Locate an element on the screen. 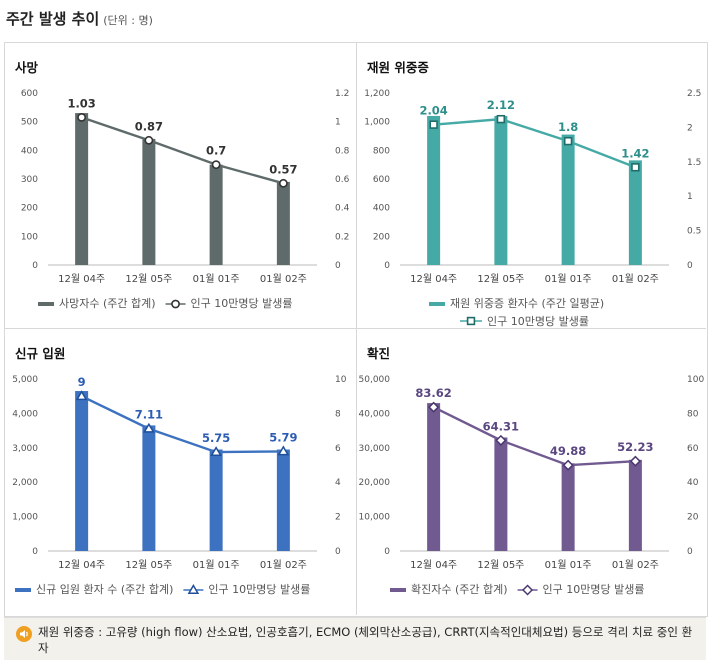  legend-bar-label: 확진자수 (주간 합계) is located at coordinates (459, 589).